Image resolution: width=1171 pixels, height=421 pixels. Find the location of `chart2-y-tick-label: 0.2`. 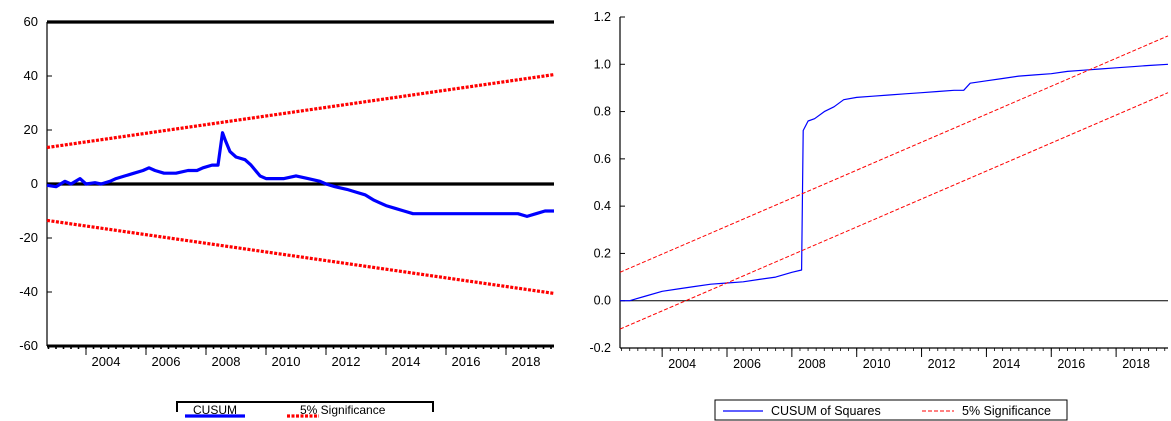

chart2-y-tick-label: 0.2 is located at coordinates (602, 253).